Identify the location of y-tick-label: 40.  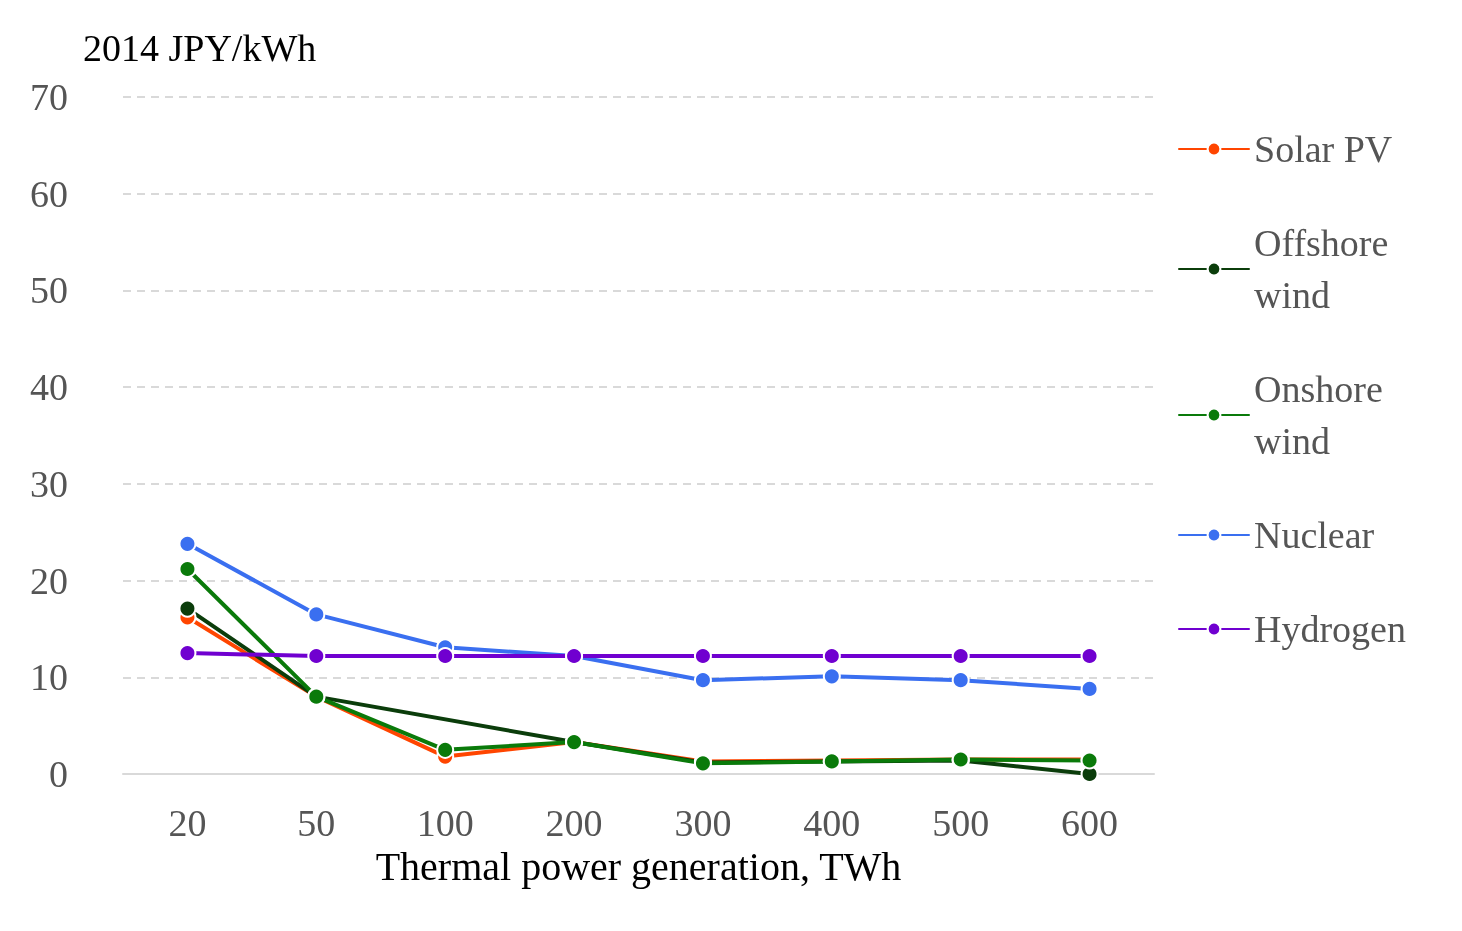
(49, 387).